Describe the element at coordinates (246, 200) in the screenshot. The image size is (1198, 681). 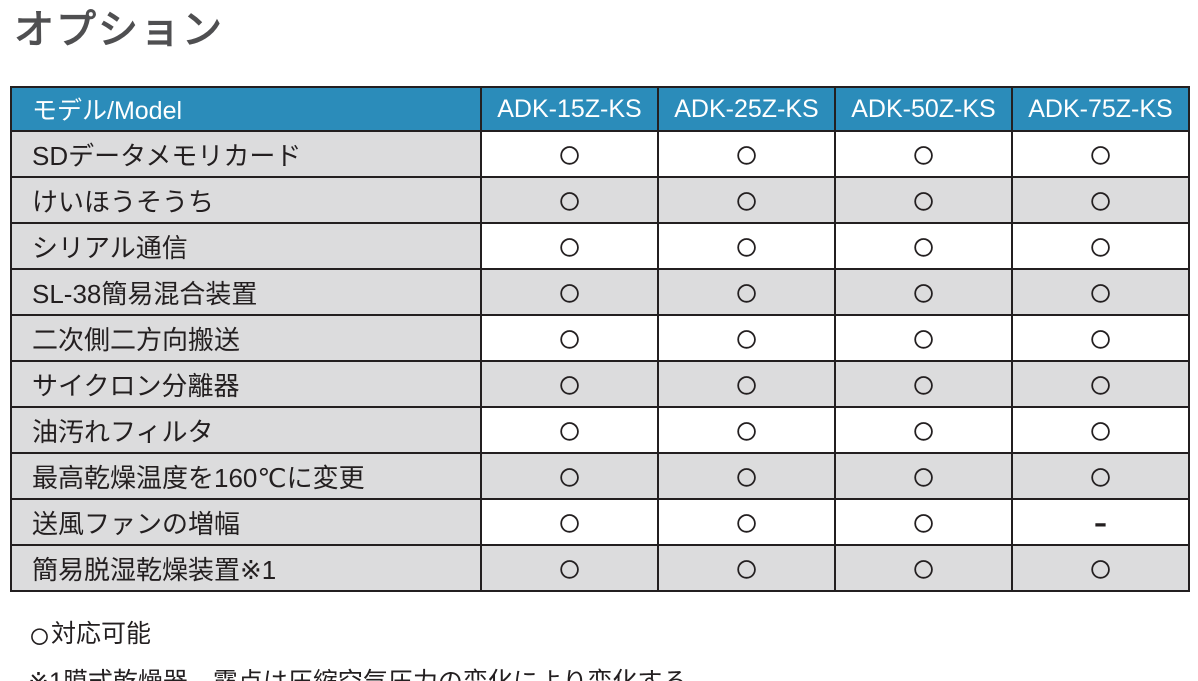
I see `row-label: けいほうそうち` at that location.